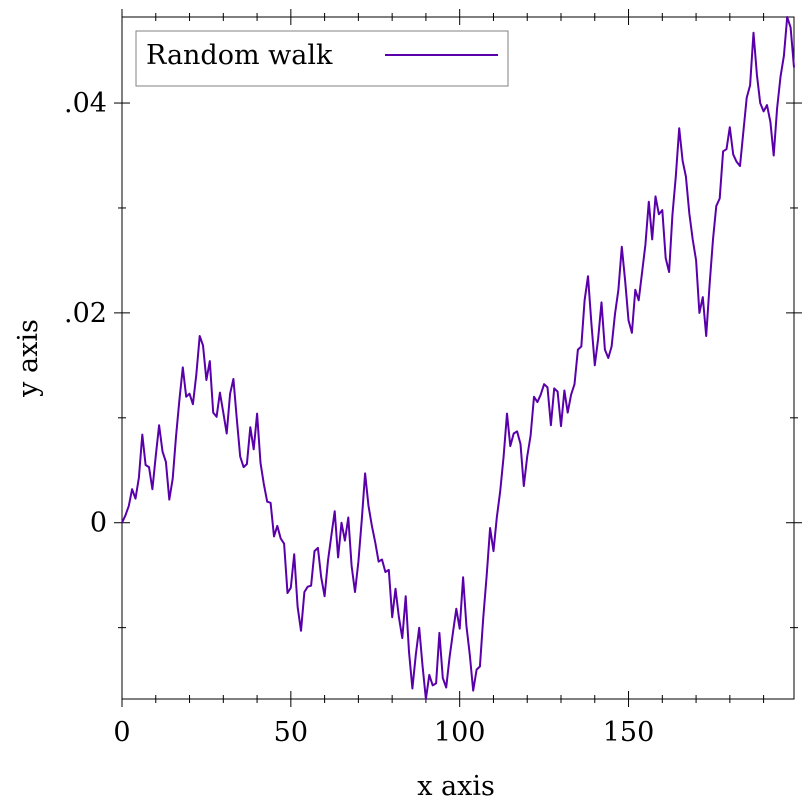 The height and width of the screenshot is (812, 812). Describe the element at coordinates (85, 313) in the screenshot. I see `y-tick-label: .02` at that location.